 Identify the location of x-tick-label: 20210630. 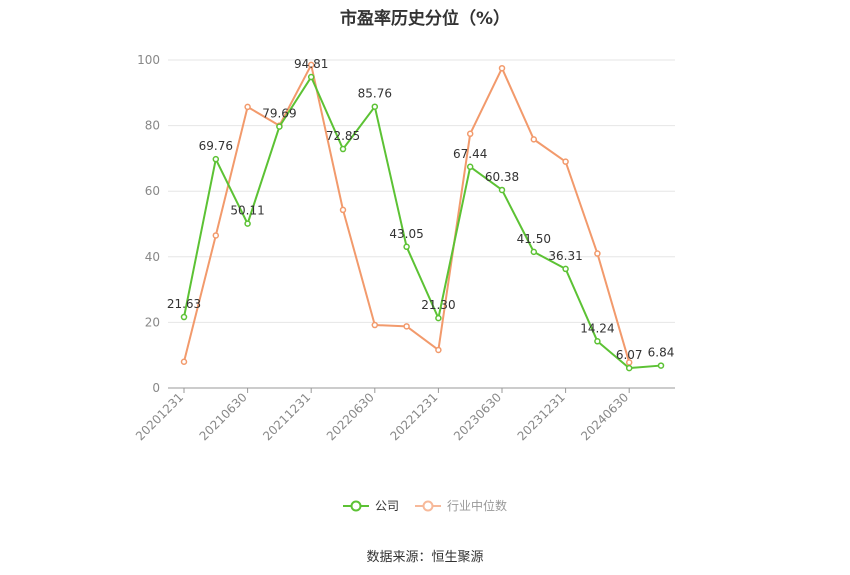
(223, 416).